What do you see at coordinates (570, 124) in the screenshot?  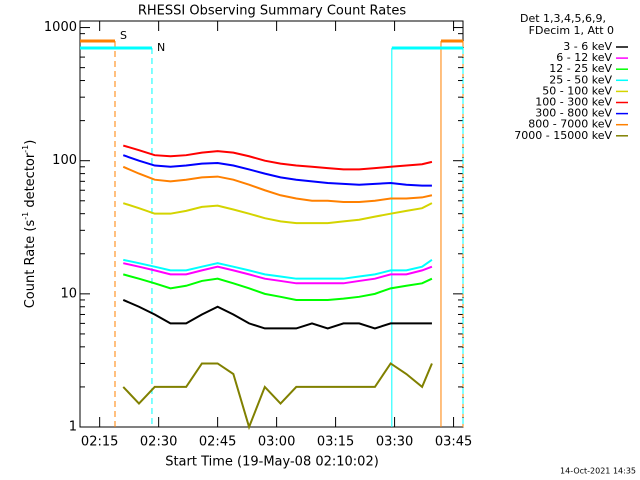 I see `legend-label: 800 - 7000 keV` at bounding box center [570, 124].